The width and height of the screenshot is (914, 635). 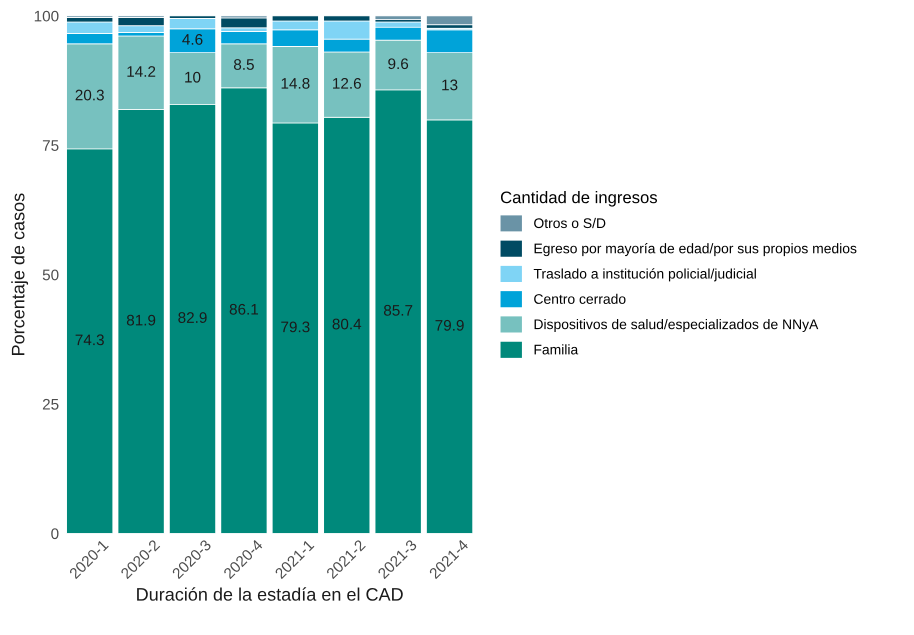 I want to click on data-label: 79.9, so click(x=449, y=325).